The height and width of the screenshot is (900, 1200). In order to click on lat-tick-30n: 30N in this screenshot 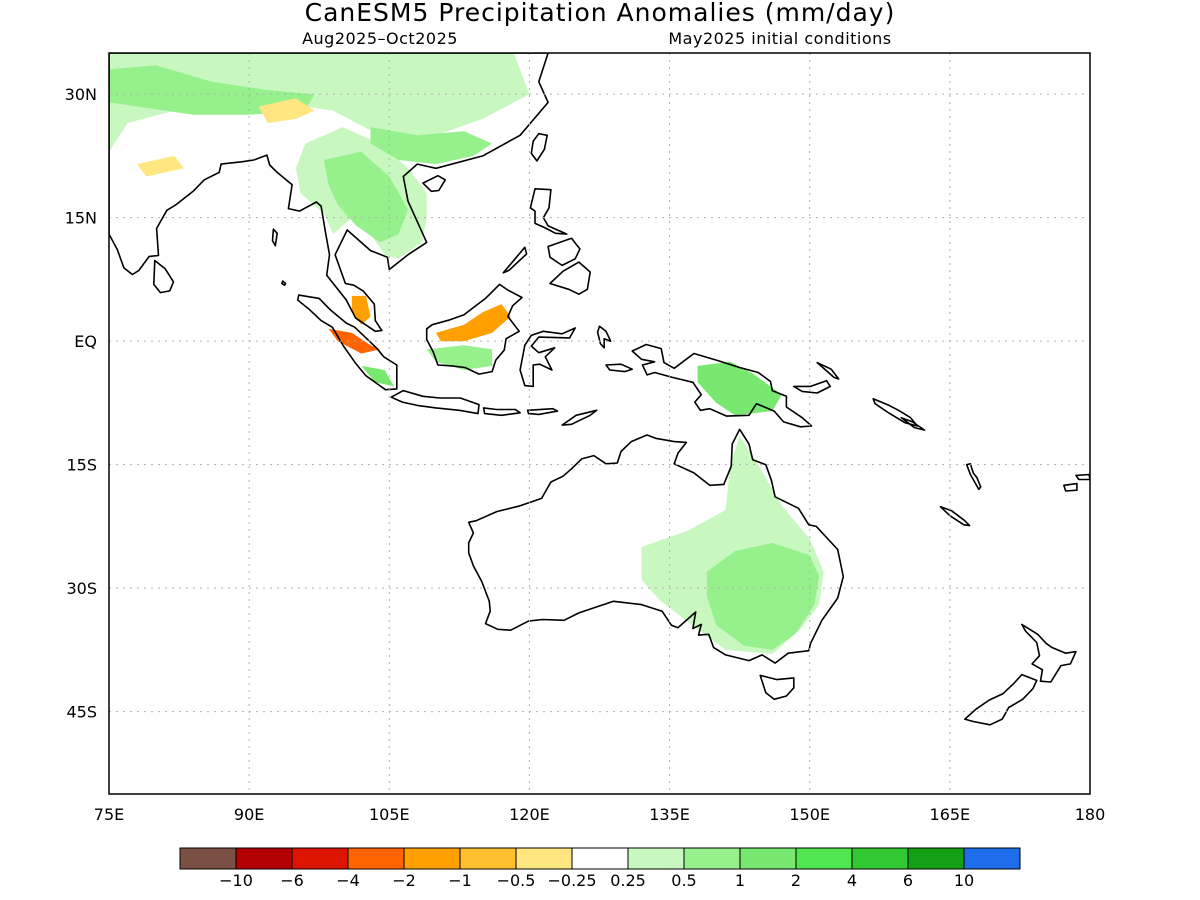, I will do `click(81, 94)`.